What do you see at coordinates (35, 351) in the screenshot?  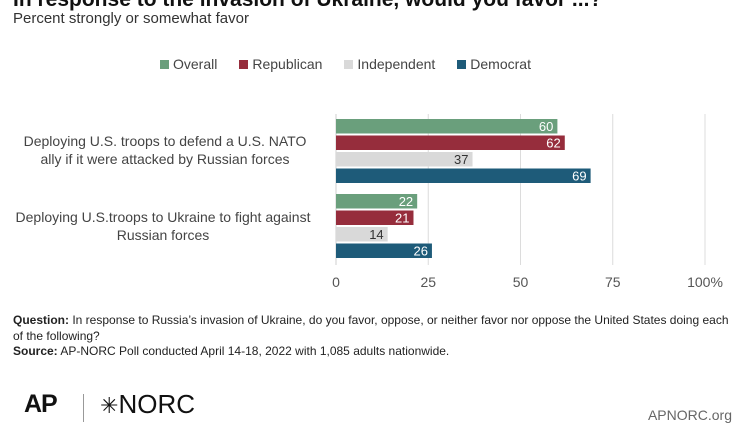 I see `source-label: Source:` at bounding box center [35, 351].